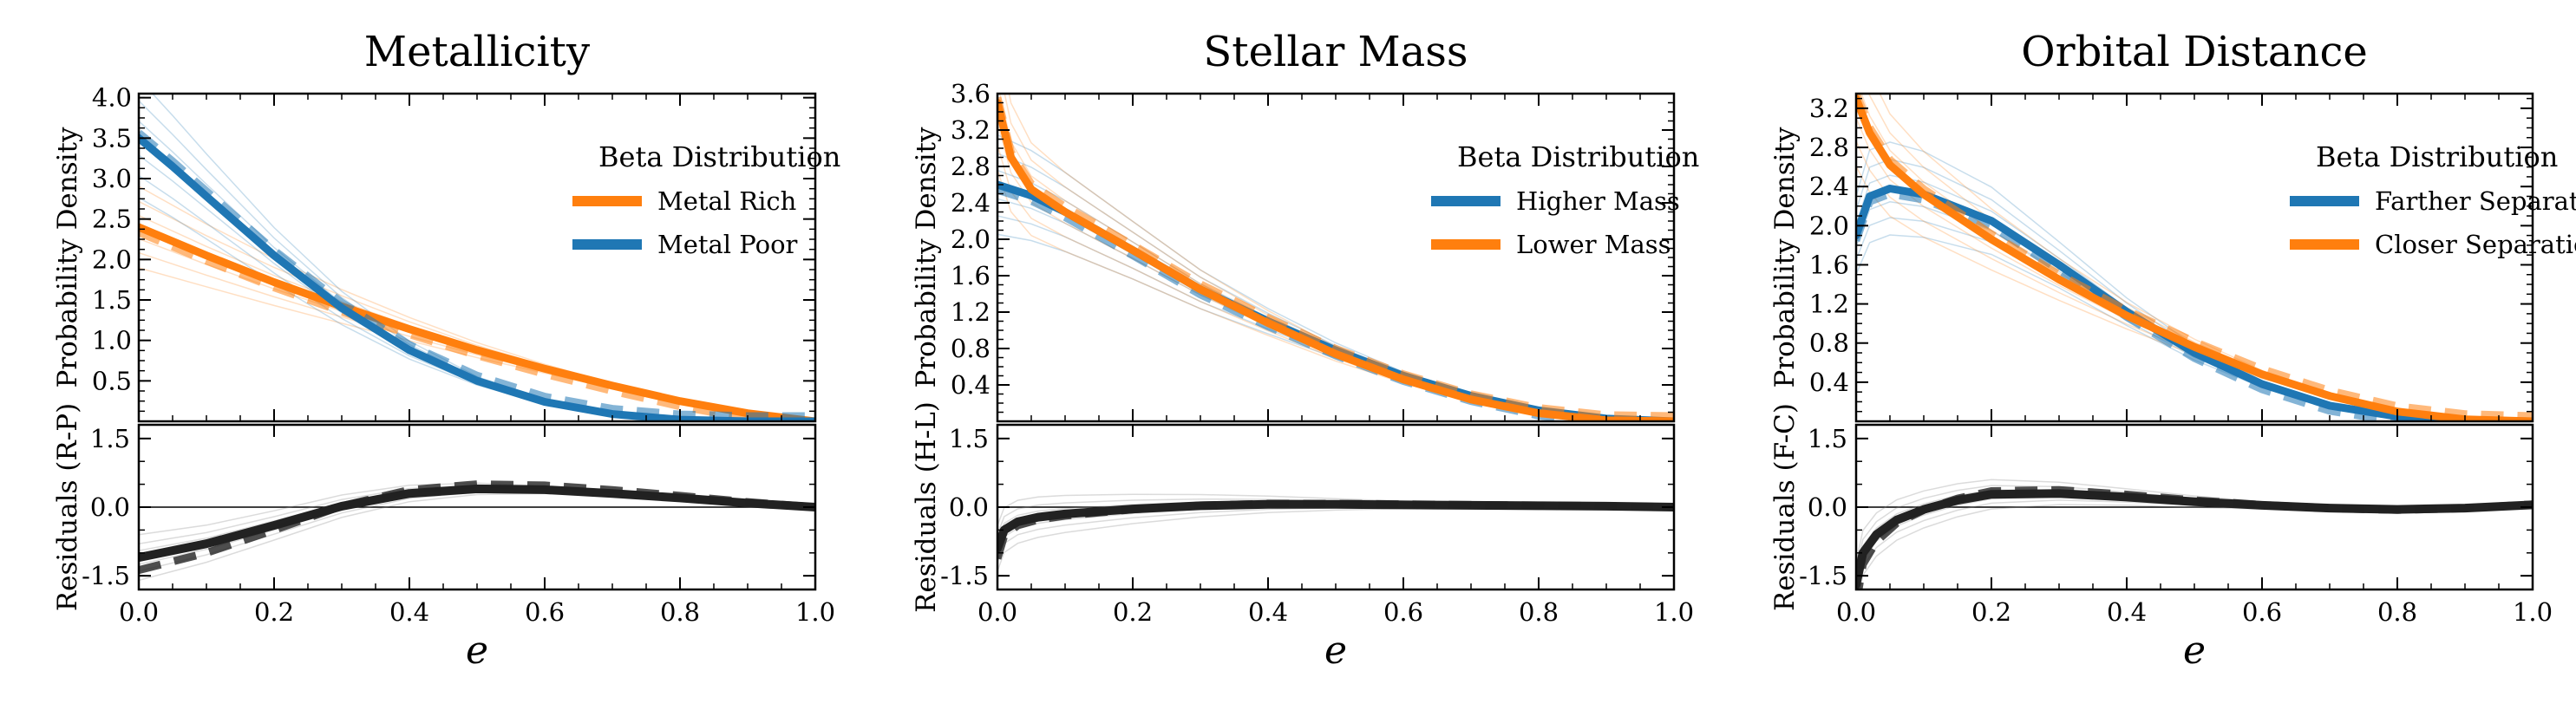 The height and width of the screenshot is (710, 2576). Describe the element at coordinates (2475, 201) in the screenshot. I see `legend-label-1: Farther Separations` at that location.